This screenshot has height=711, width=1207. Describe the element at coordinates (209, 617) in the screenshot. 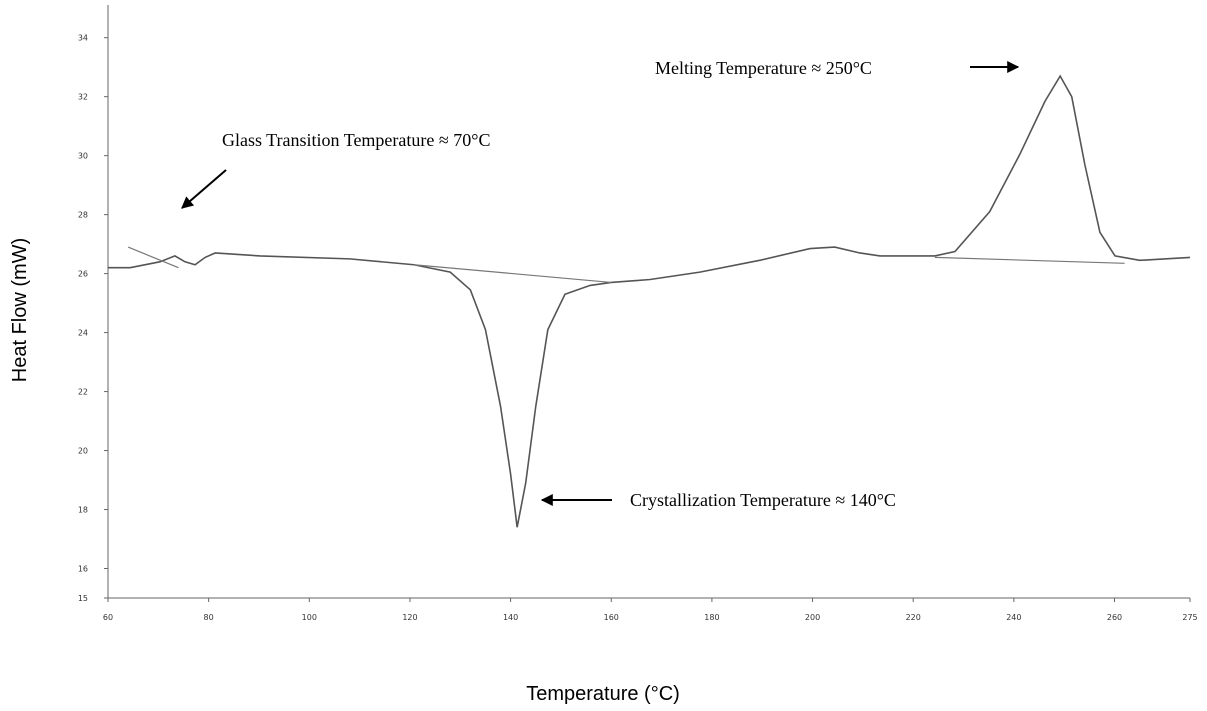

I see `x-tick-label: 80` at that location.